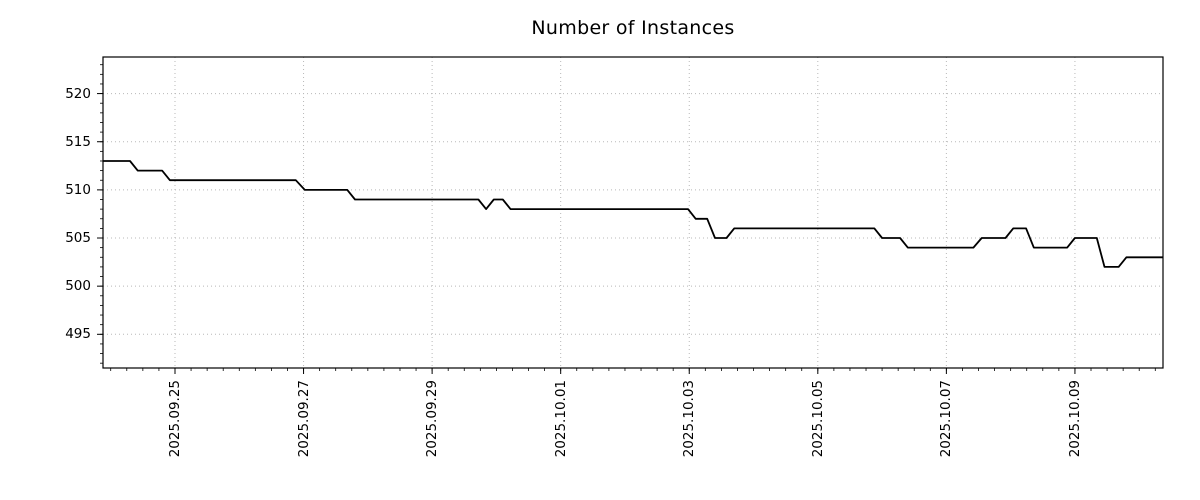 The width and height of the screenshot is (1200, 500). I want to click on chart-title: Number of Instances, so click(633, 28).